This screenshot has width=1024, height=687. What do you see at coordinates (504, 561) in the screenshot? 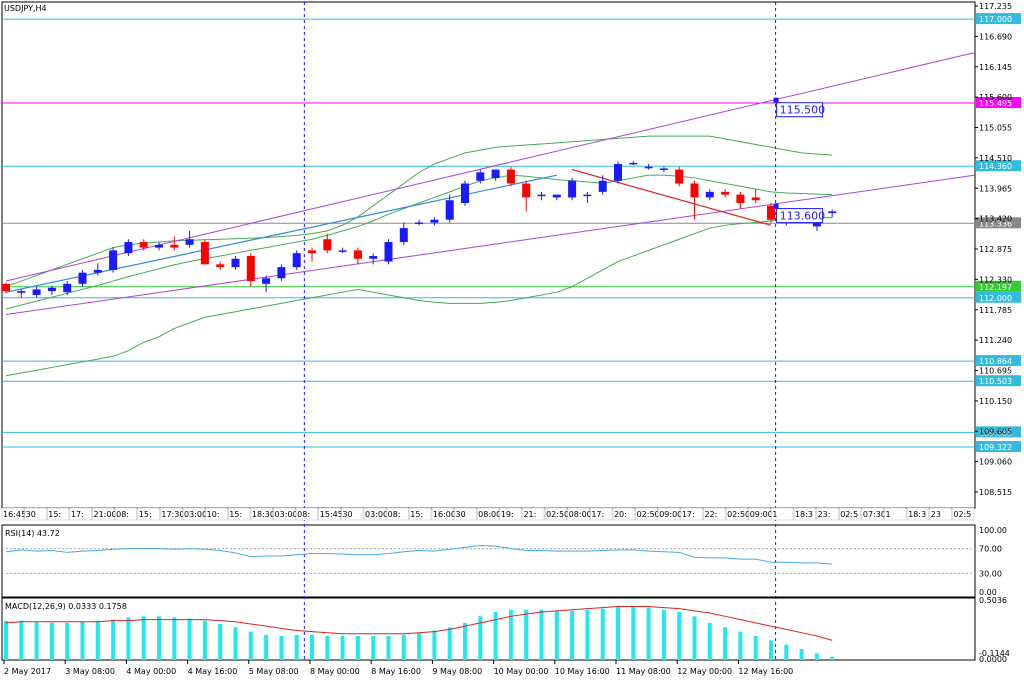
I see `rsi-panel: RSI(14) 43.72 100.00 70.00 30.00 0.00` at bounding box center [504, 561].